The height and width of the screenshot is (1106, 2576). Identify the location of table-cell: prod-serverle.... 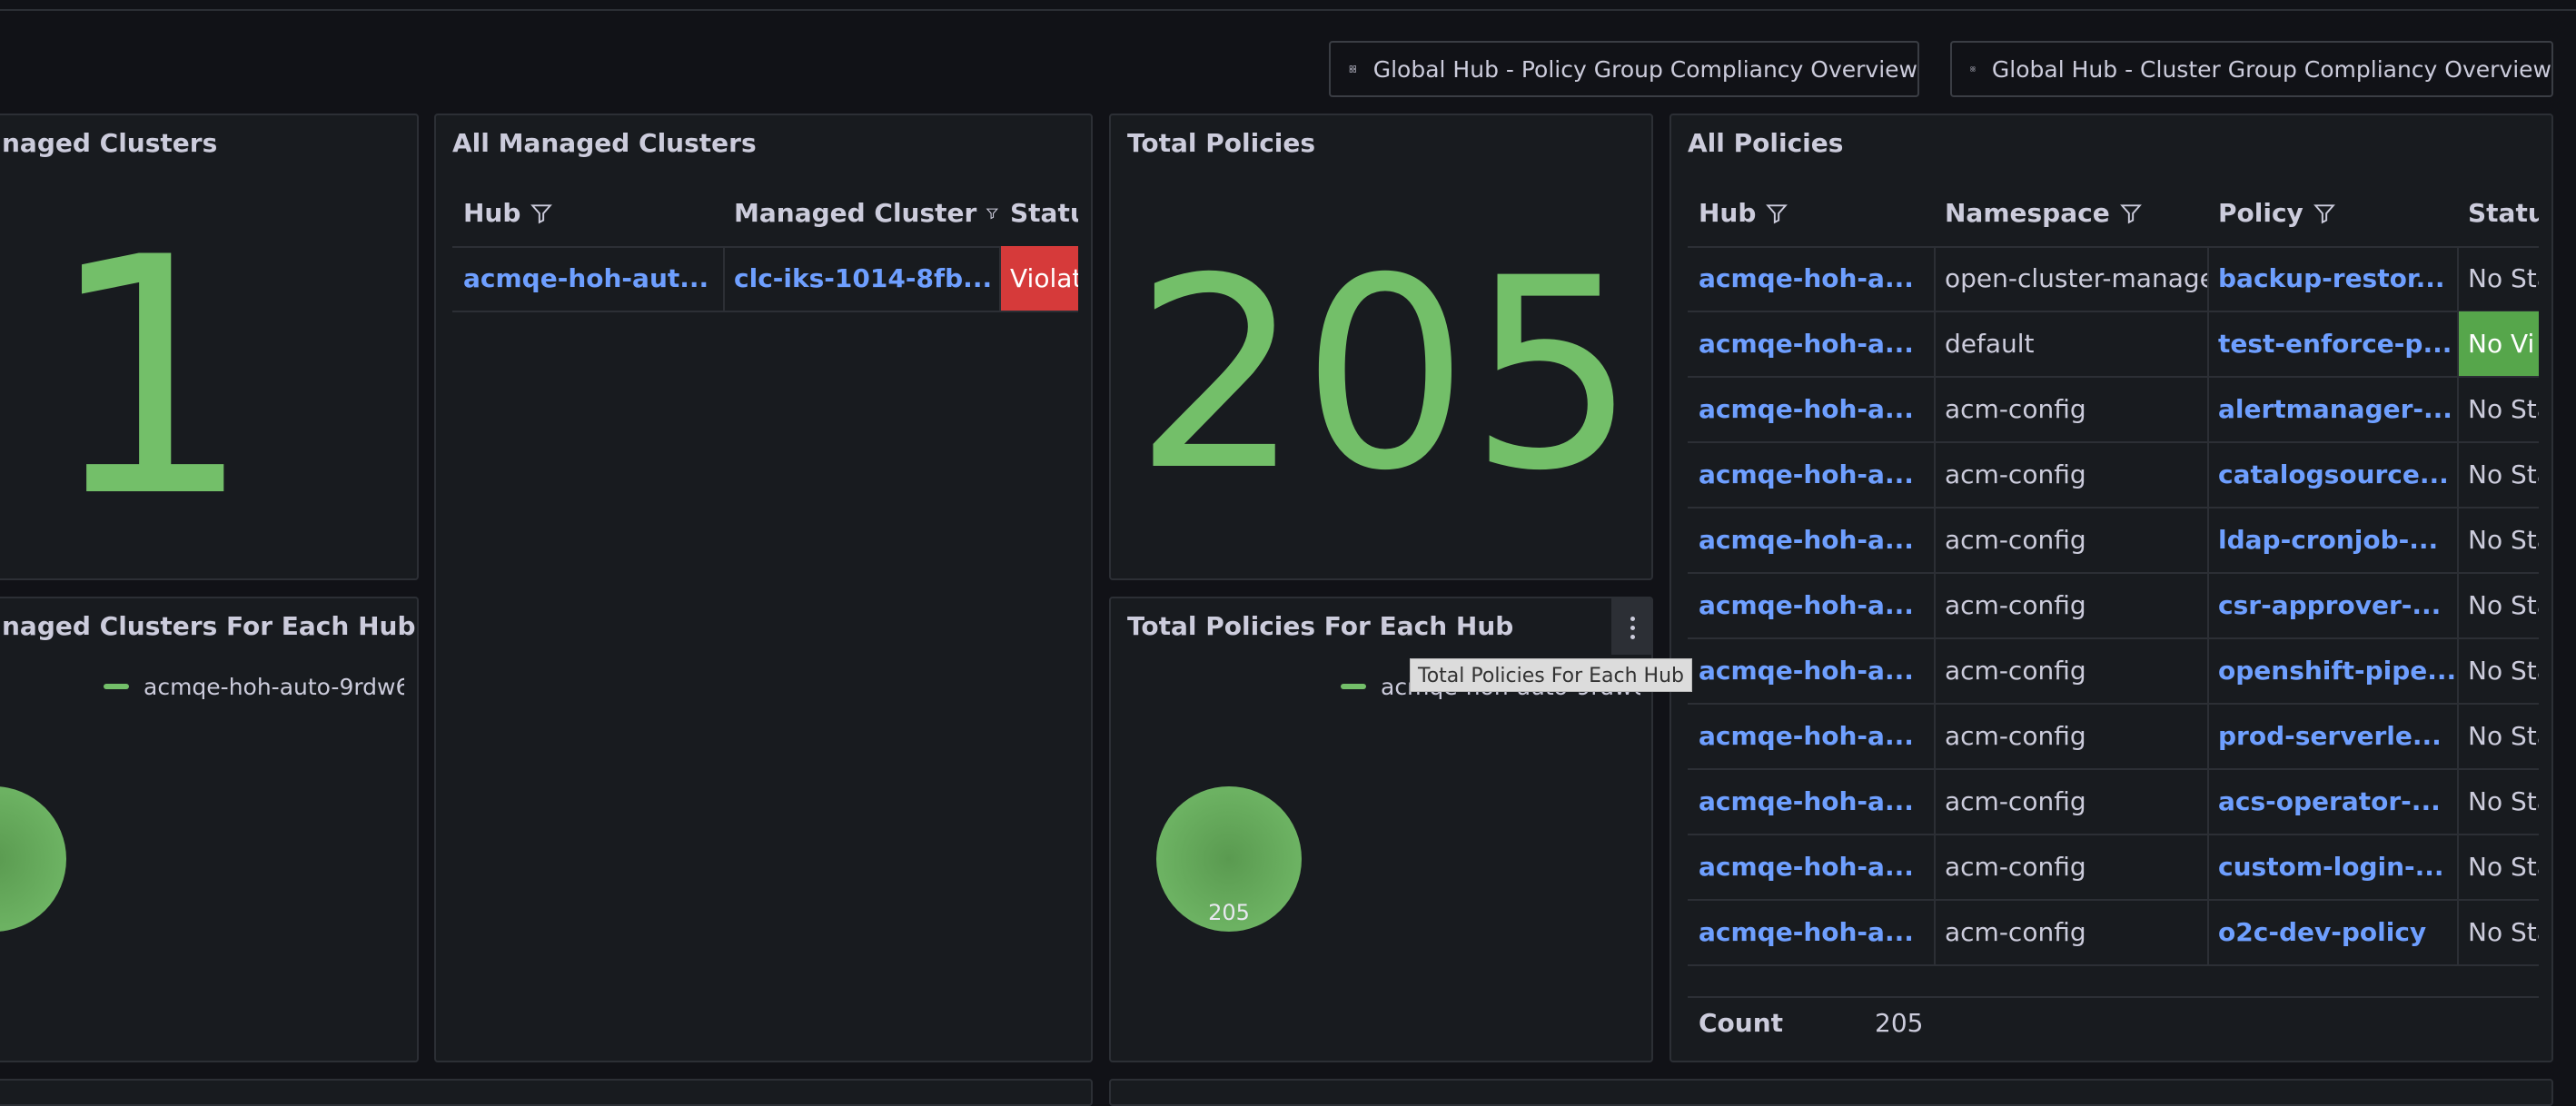
(2330, 736).